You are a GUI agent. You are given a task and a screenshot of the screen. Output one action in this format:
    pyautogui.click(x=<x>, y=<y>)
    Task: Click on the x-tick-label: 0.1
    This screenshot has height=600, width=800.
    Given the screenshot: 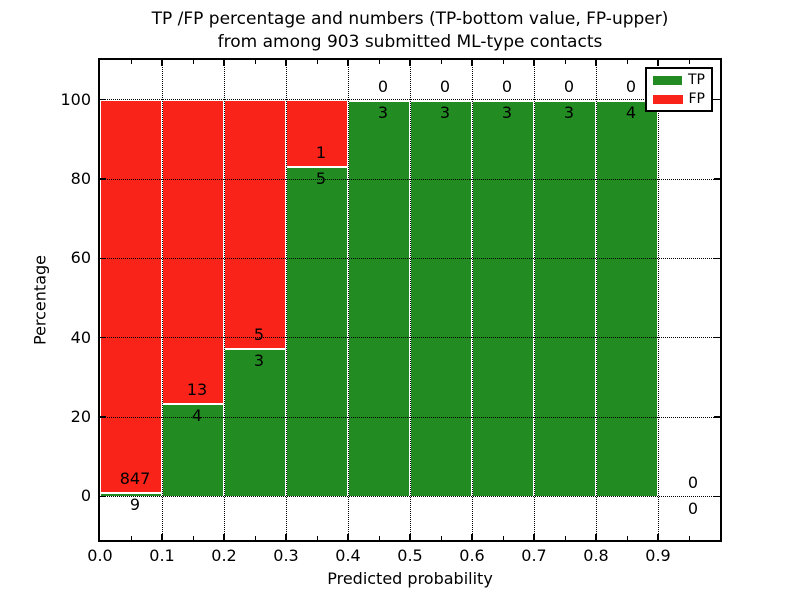 What is the action you would take?
    pyautogui.click(x=162, y=555)
    